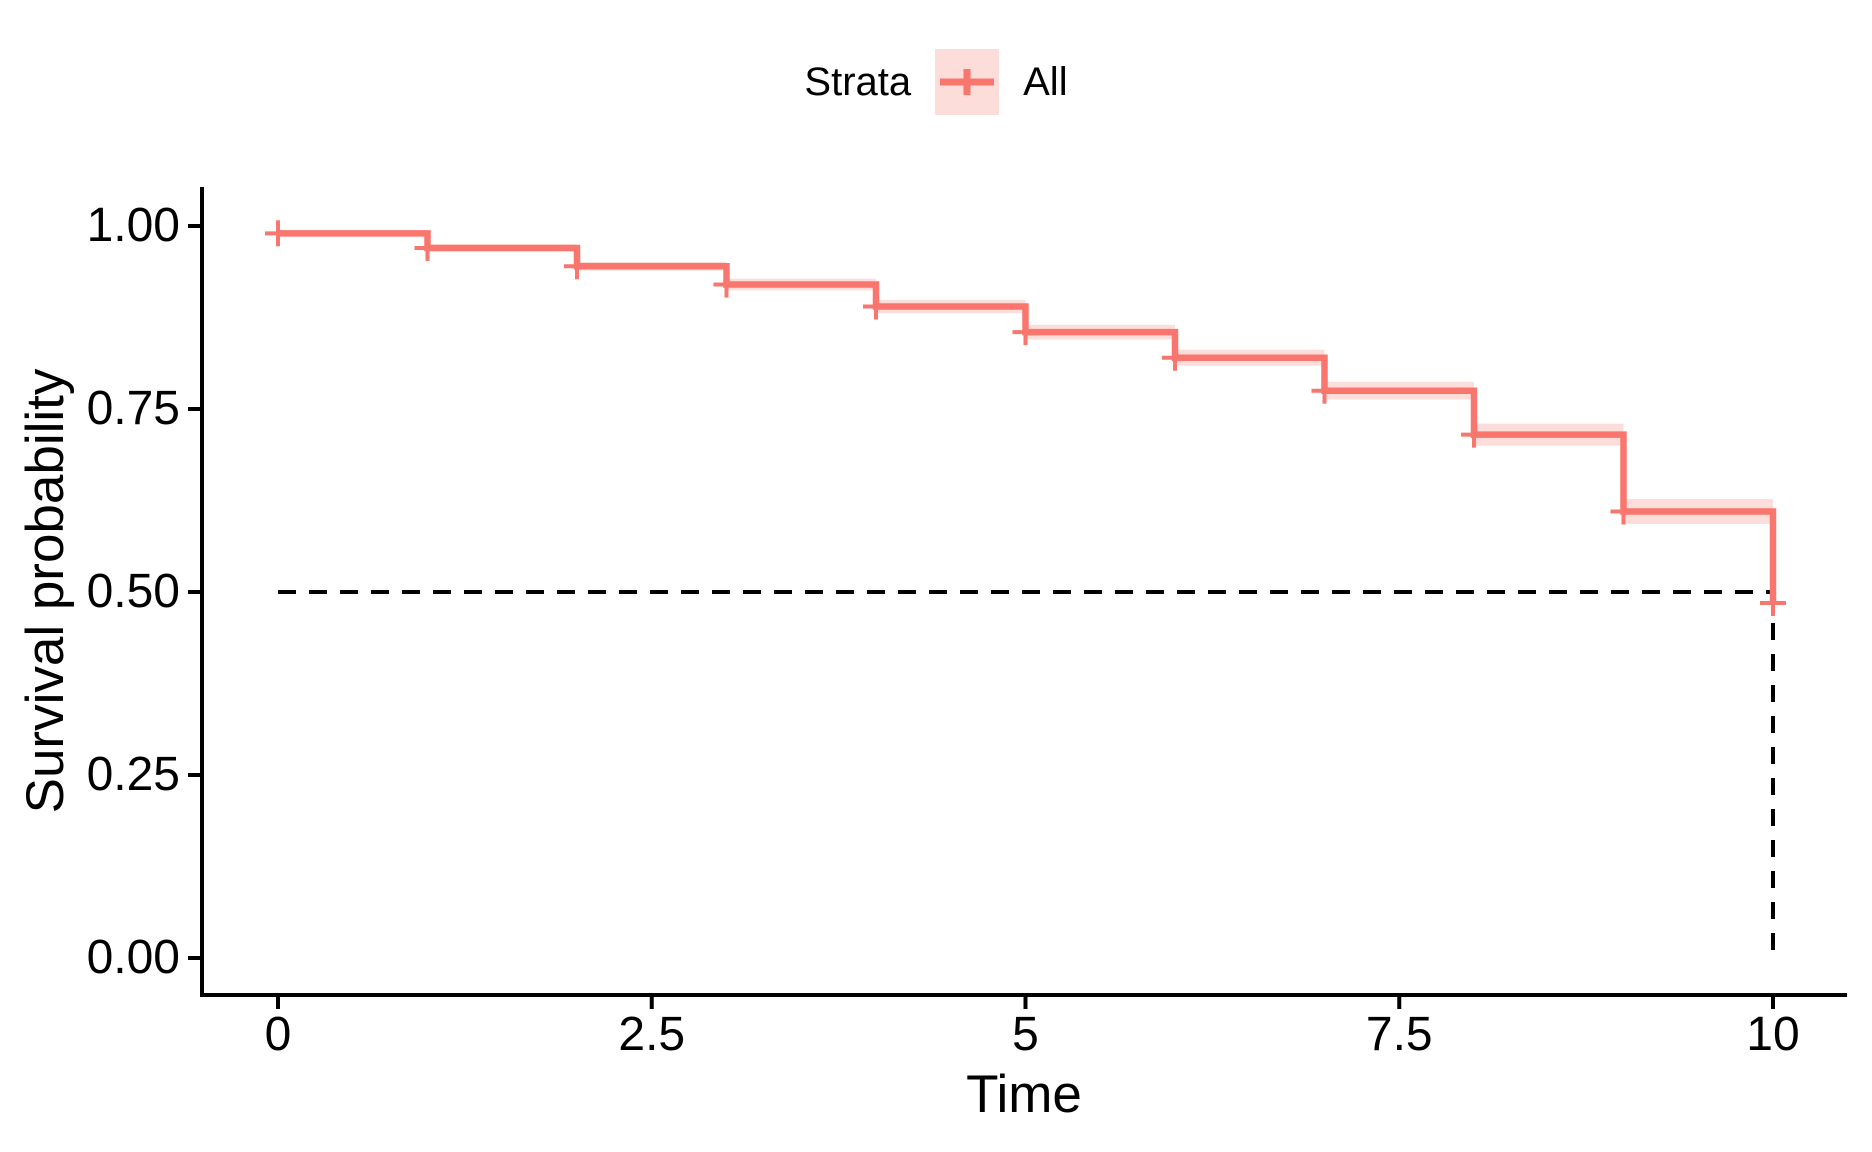  What do you see at coordinates (1773, 1034) in the screenshot?
I see `x-tick-label: 10` at bounding box center [1773, 1034].